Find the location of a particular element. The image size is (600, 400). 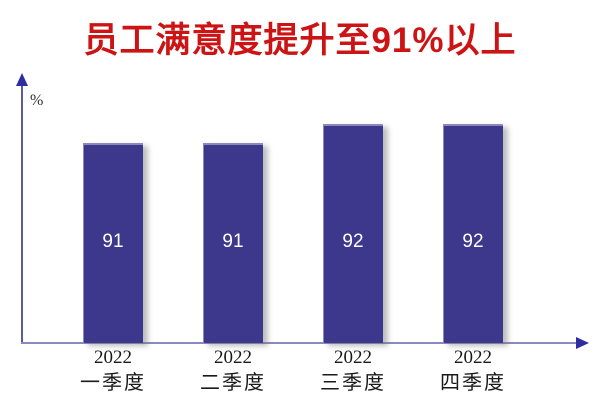

x-axis-label-quarter: 一季度 is located at coordinates (113, 383).